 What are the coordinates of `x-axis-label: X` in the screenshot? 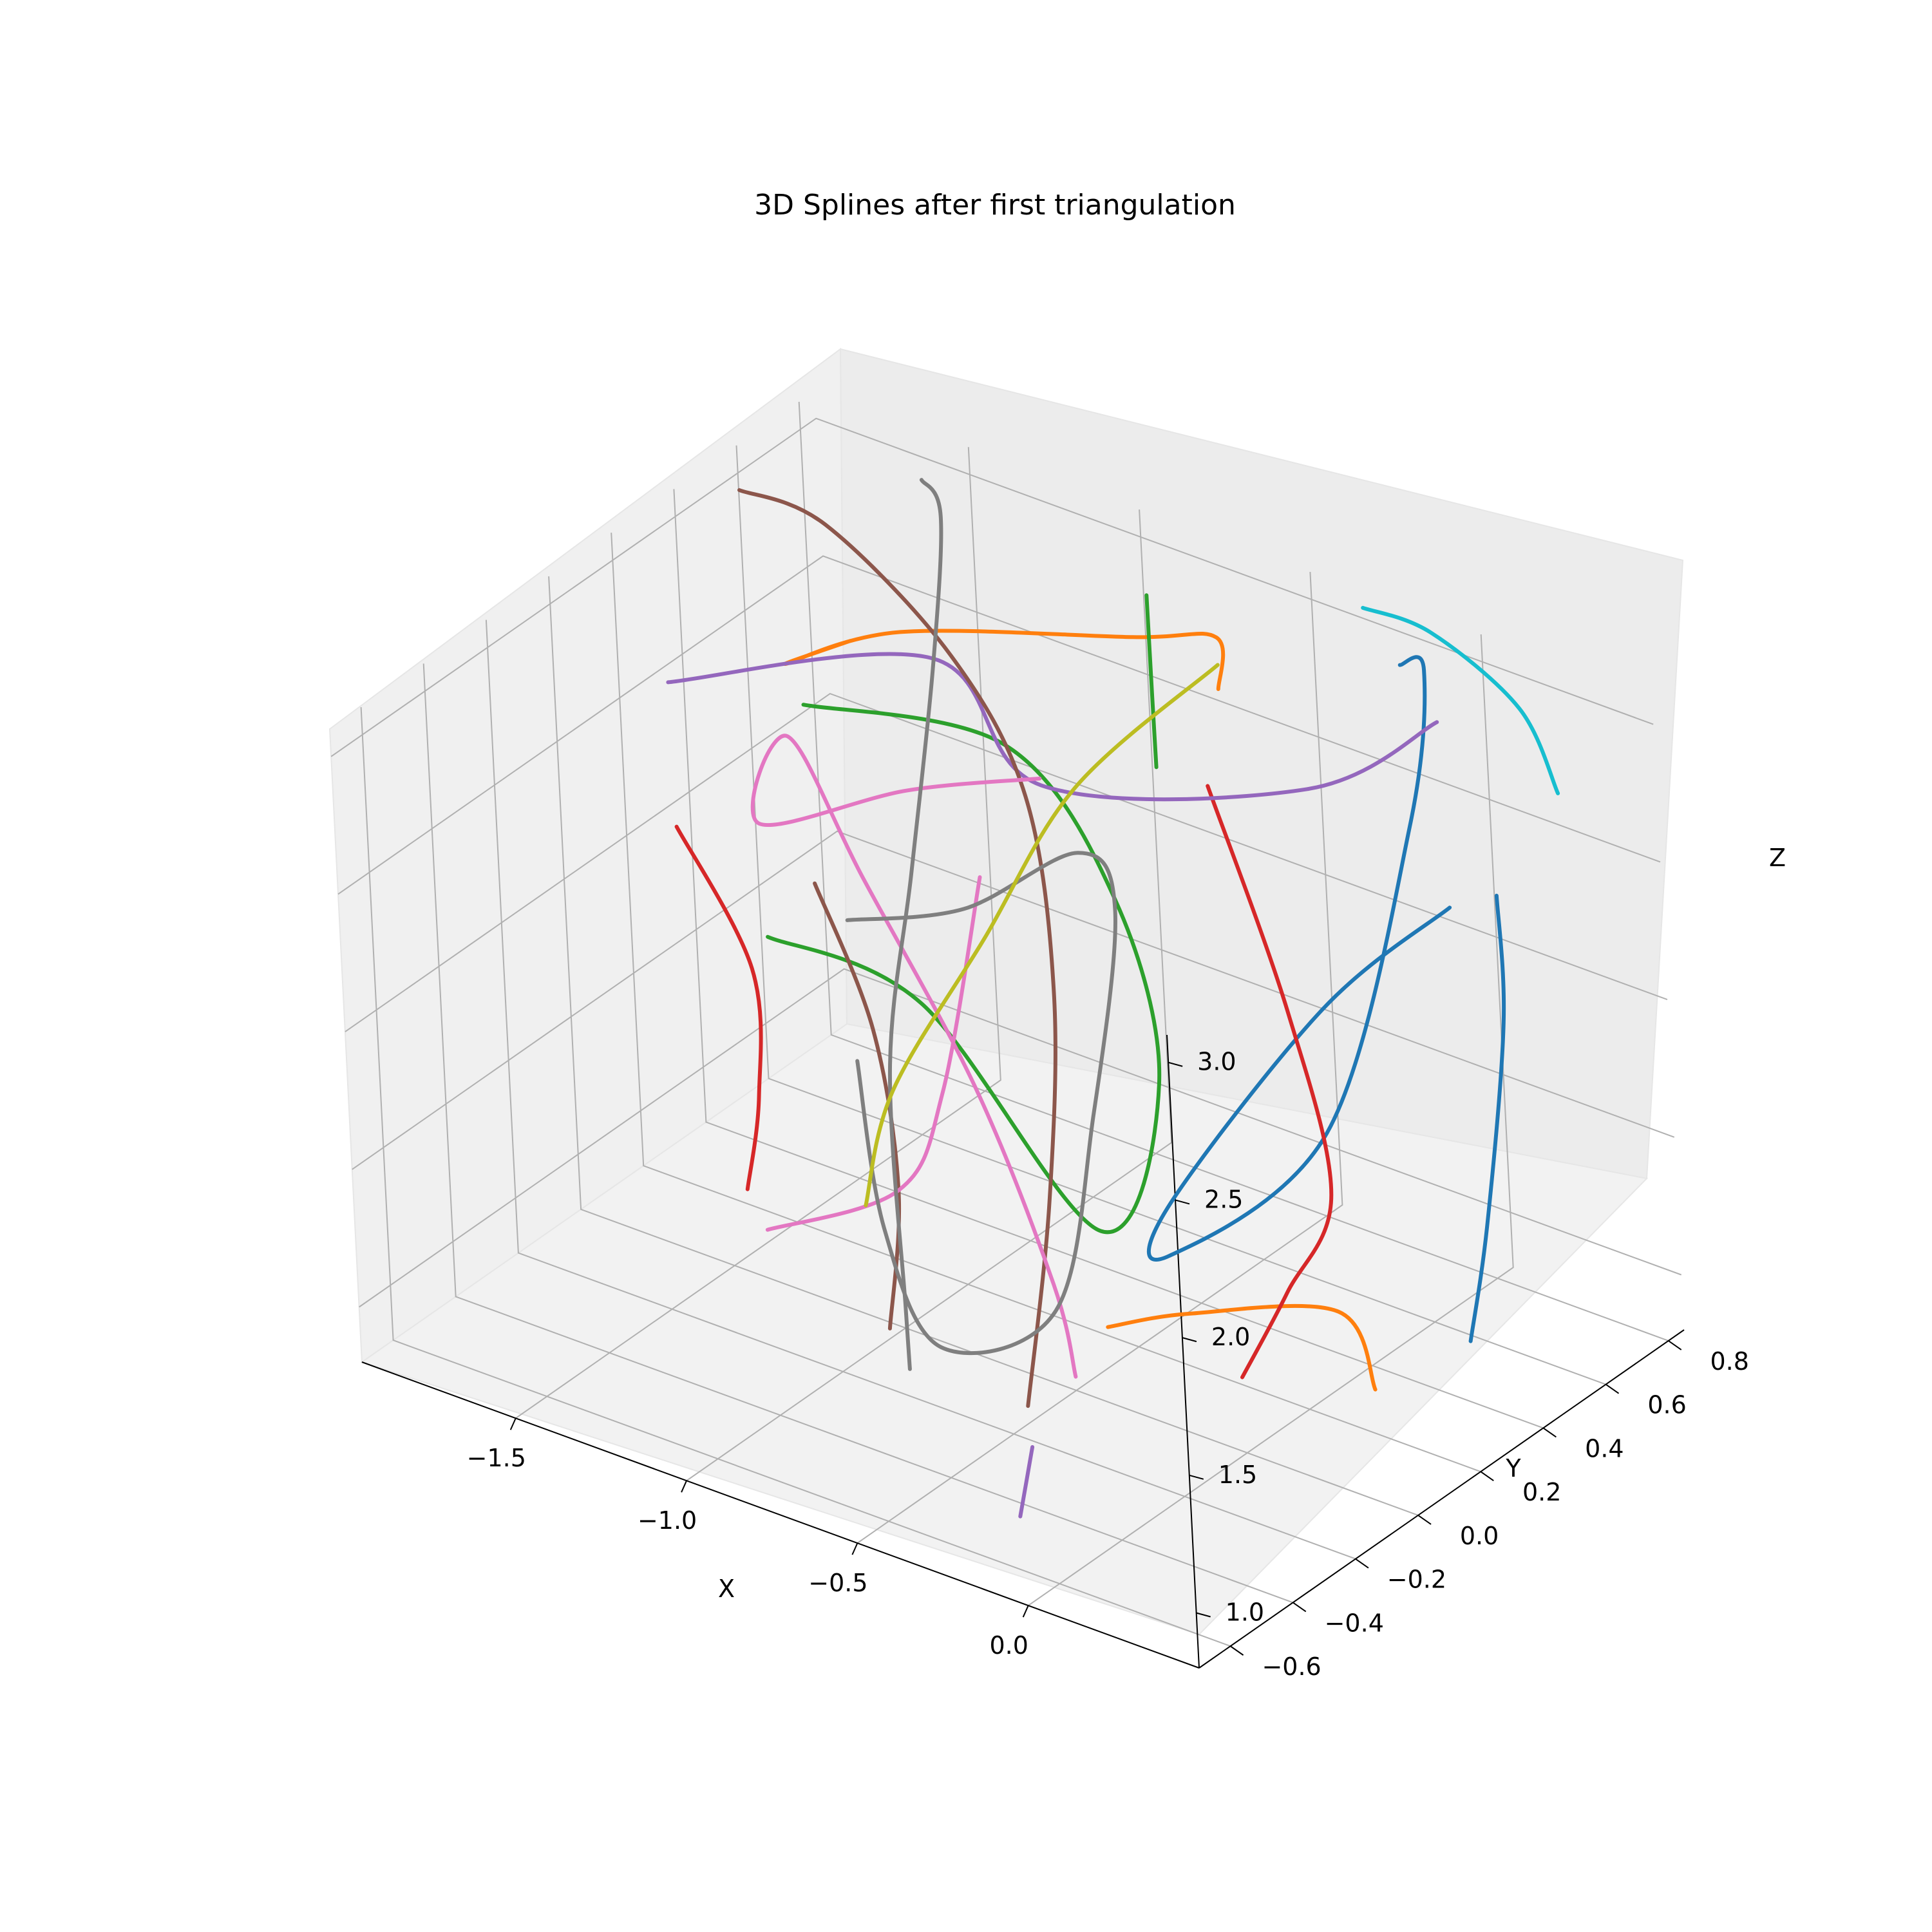 It's located at (726, 1589).